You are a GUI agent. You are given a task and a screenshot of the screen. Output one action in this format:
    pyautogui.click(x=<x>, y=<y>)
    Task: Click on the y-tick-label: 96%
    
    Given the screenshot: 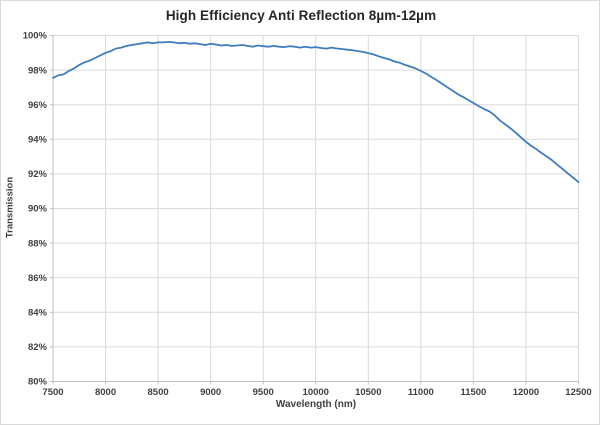 What is the action you would take?
    pyautogui.click(x=38, y=105)
    